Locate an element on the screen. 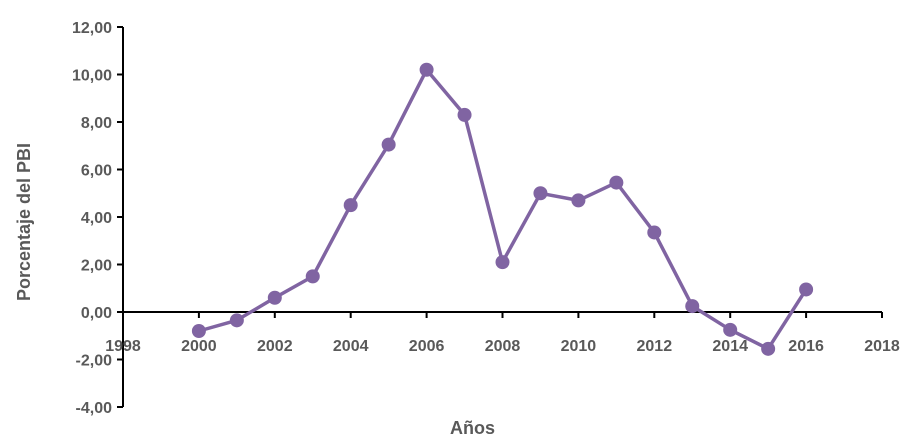 The height and width of the screenshot is (442, 907). y-tick-label: 4,00 is located at coordinates (96, 218).